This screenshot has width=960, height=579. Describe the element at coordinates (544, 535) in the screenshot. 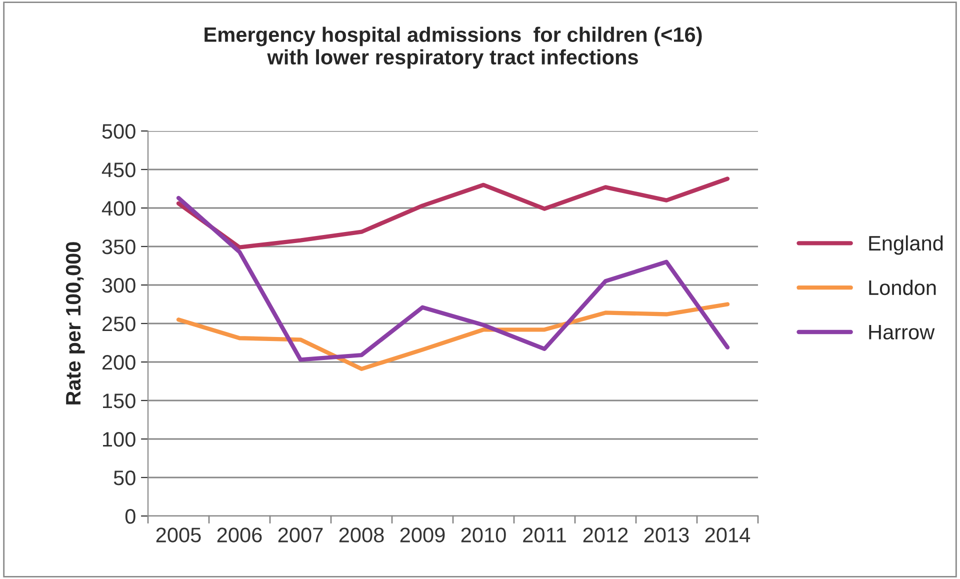

I see `x-tick-label: 2011` at that location.